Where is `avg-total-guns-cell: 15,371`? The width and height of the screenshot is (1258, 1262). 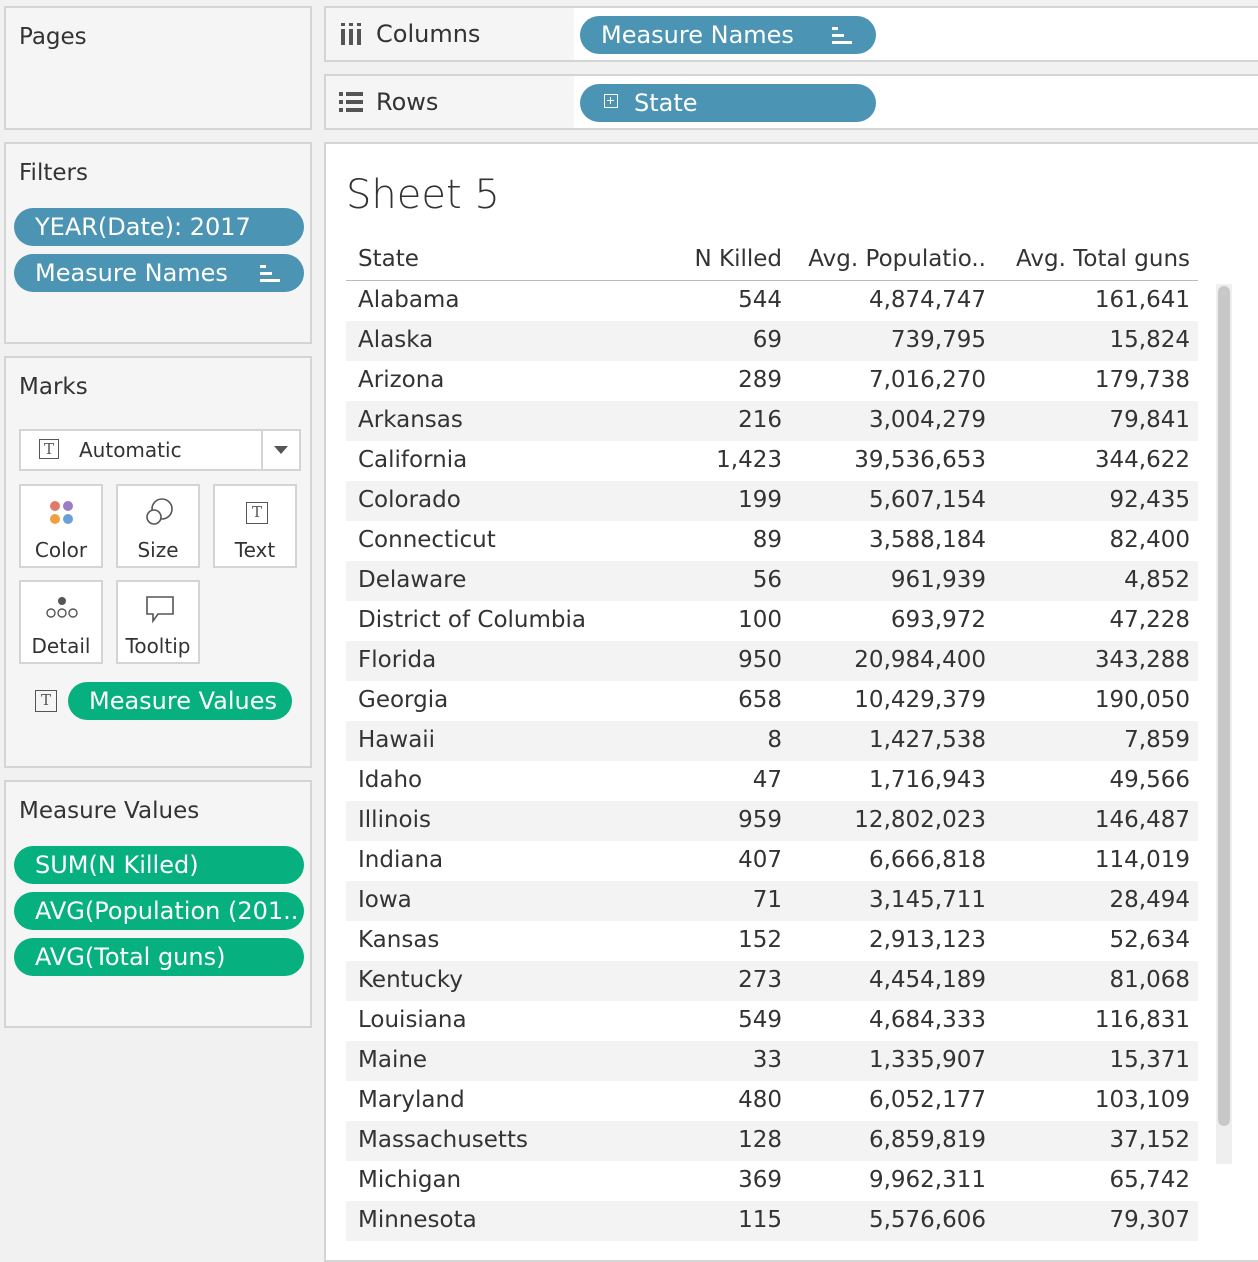
avg-total-guns-cell: 15,371 is located at coordinates (1149, 1060).